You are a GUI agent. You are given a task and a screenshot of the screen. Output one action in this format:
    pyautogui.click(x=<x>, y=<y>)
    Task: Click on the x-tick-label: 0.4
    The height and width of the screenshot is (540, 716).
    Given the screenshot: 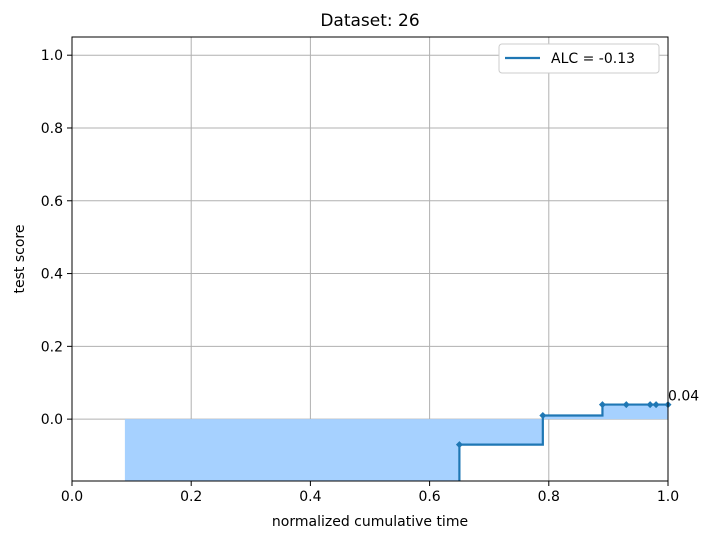 What is the action you would take?
    pyautogui.click(x=310, y=497)
    